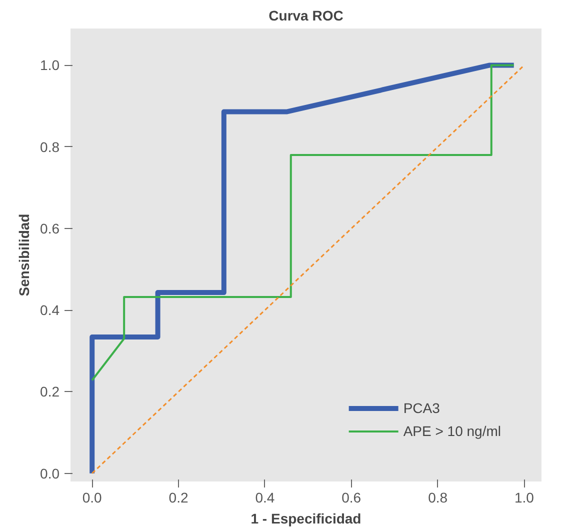 The height and width of the screenshot is (529, 561). I want to click on chart-title: Curva ROC, so click(306, 16).